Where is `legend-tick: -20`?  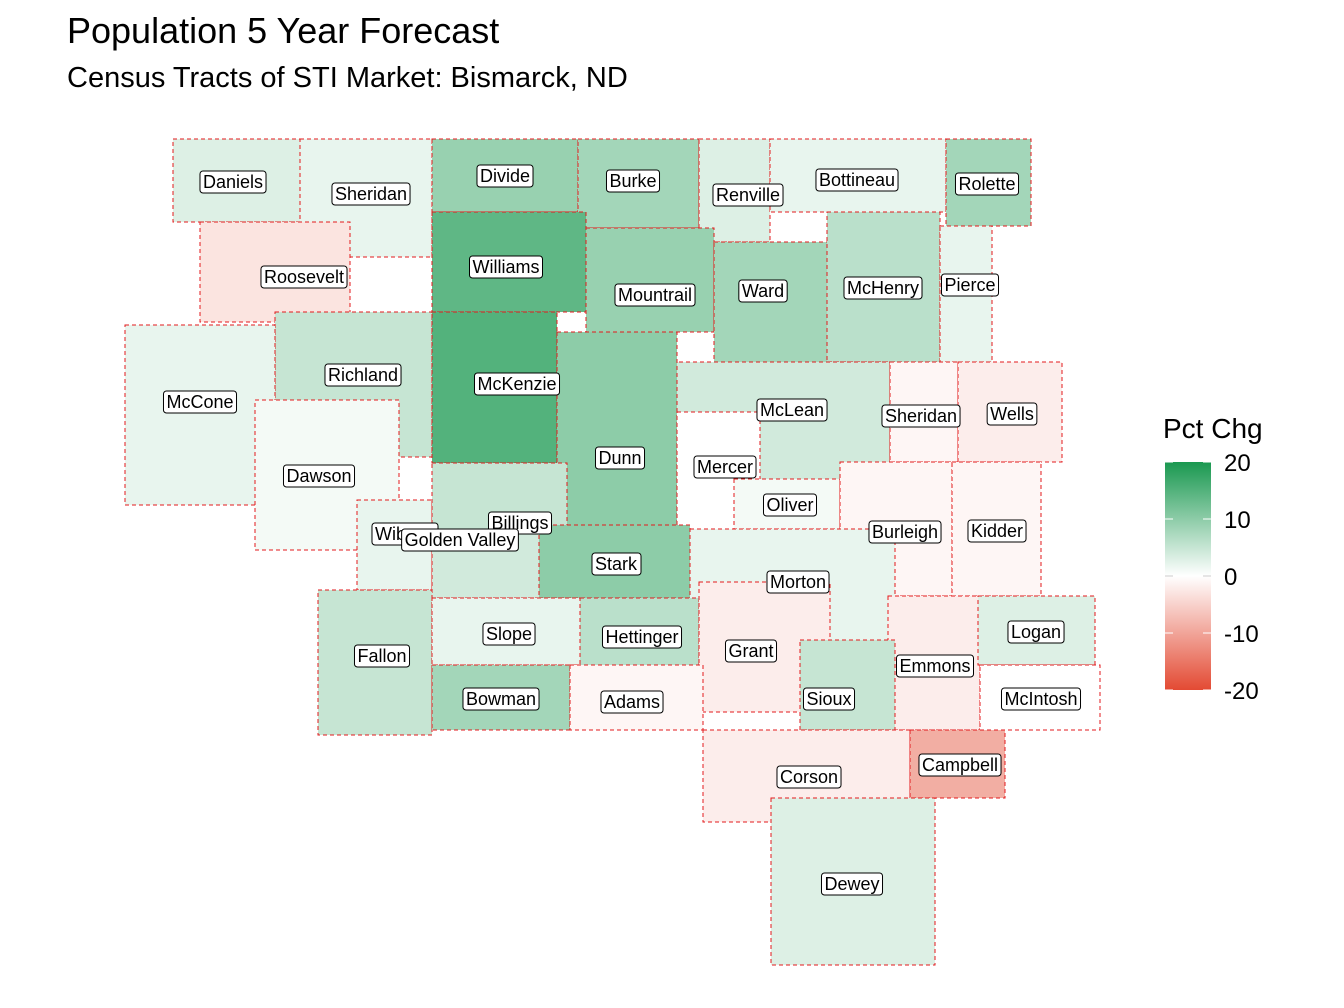 legend-tick: -20 is located at coordinates (1241, 691).